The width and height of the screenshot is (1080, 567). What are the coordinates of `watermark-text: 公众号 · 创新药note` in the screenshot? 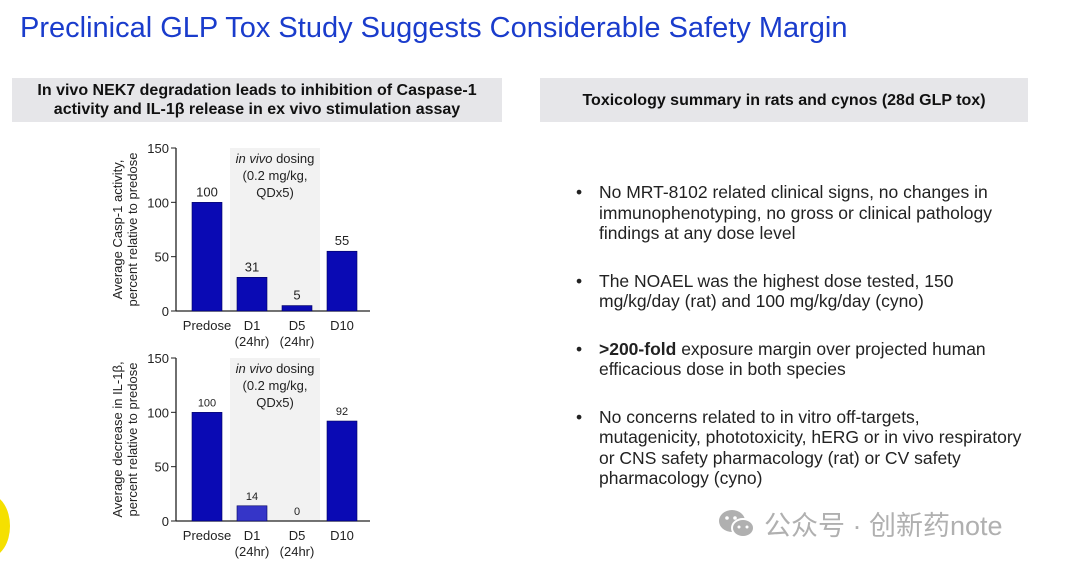 It's located at (883, 526).